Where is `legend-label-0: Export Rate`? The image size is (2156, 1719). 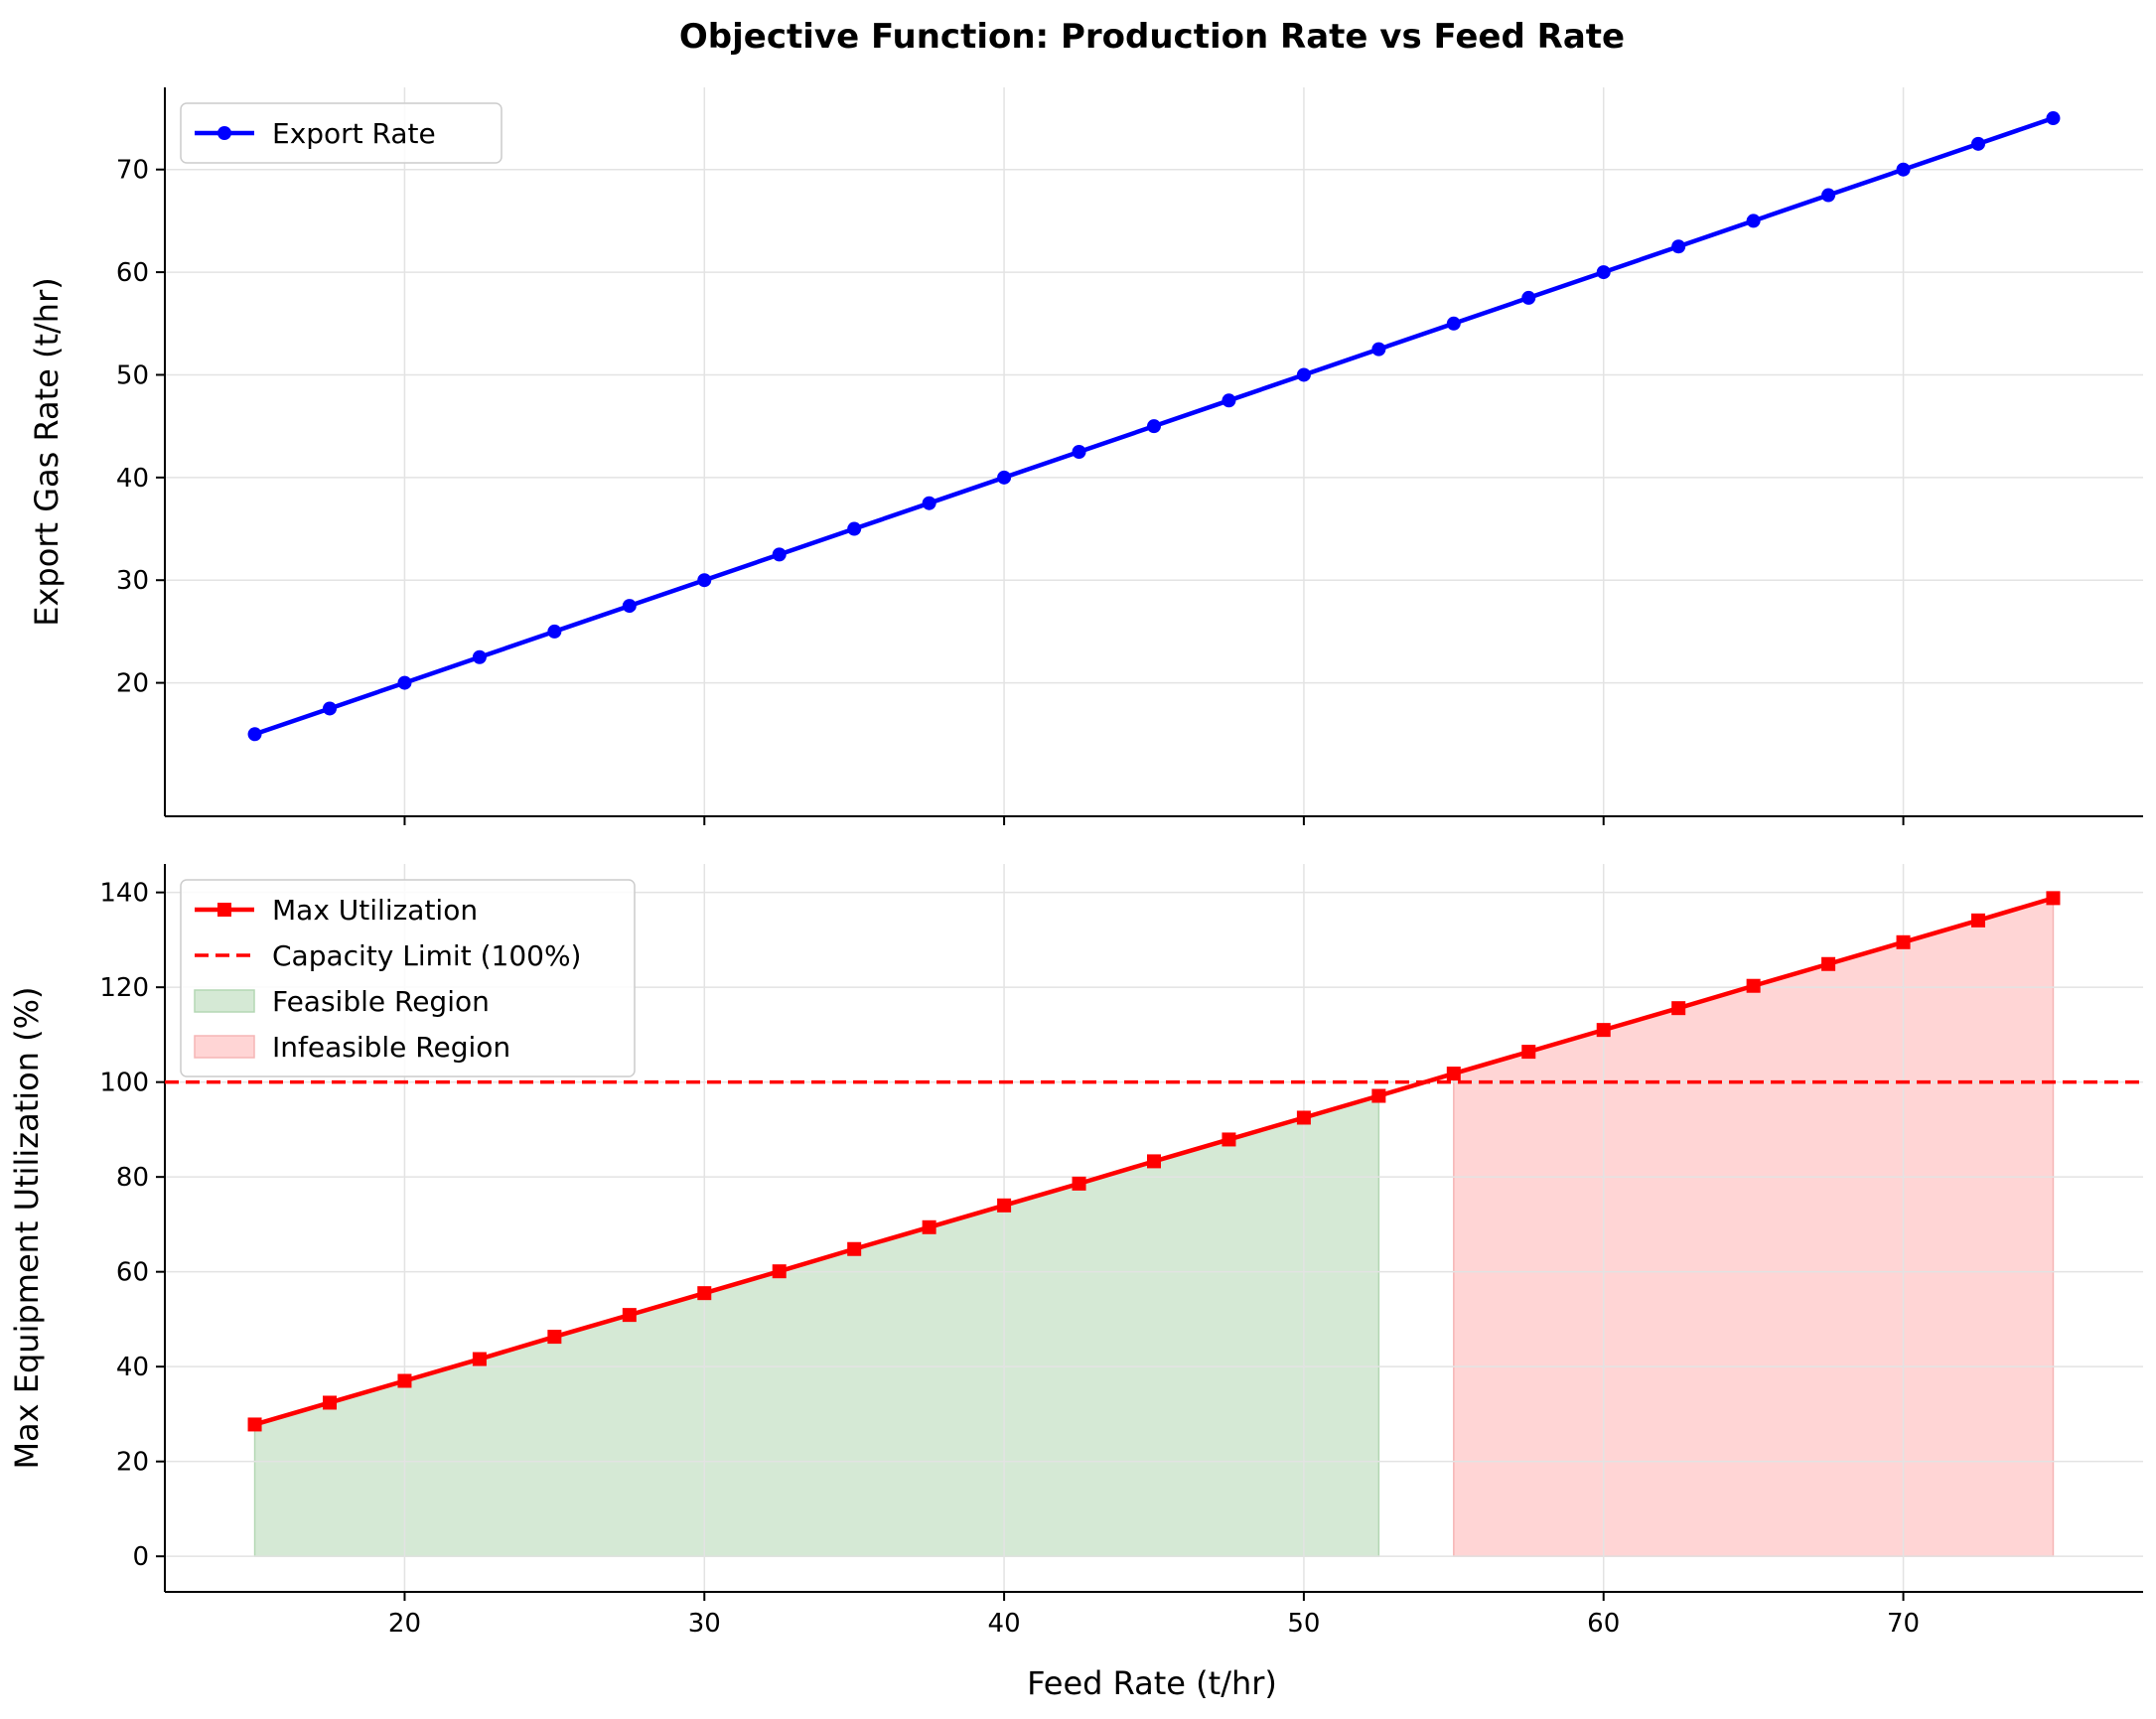 legend-label-0: Export Rate is located at coordinates (354, 133).